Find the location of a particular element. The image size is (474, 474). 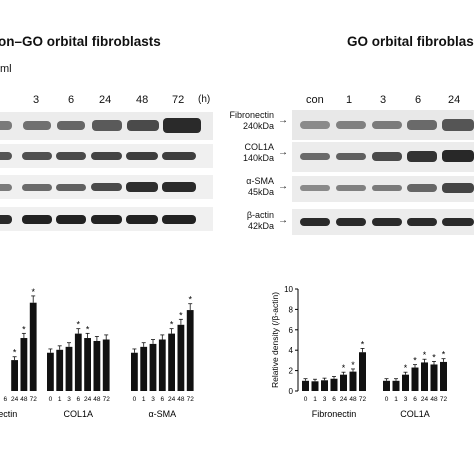

right-blot-fibronectin is located at coordinates (383, 125).